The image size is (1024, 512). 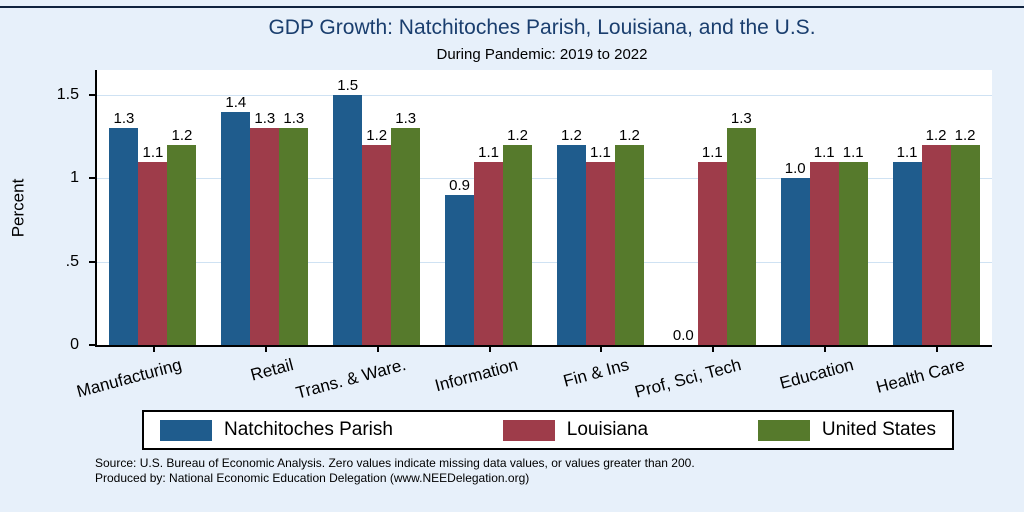 I want to click on x-axis-label: Fin & Ins, so click(x=596, y=373).